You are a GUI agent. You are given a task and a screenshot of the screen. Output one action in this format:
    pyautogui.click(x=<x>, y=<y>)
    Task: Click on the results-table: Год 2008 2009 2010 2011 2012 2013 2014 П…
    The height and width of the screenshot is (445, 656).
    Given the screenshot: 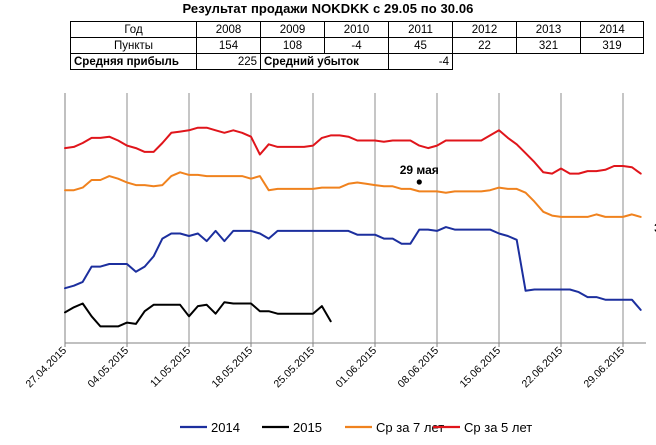 What is the action you would take?
    pyautogui.click(x=357, y=45)
    